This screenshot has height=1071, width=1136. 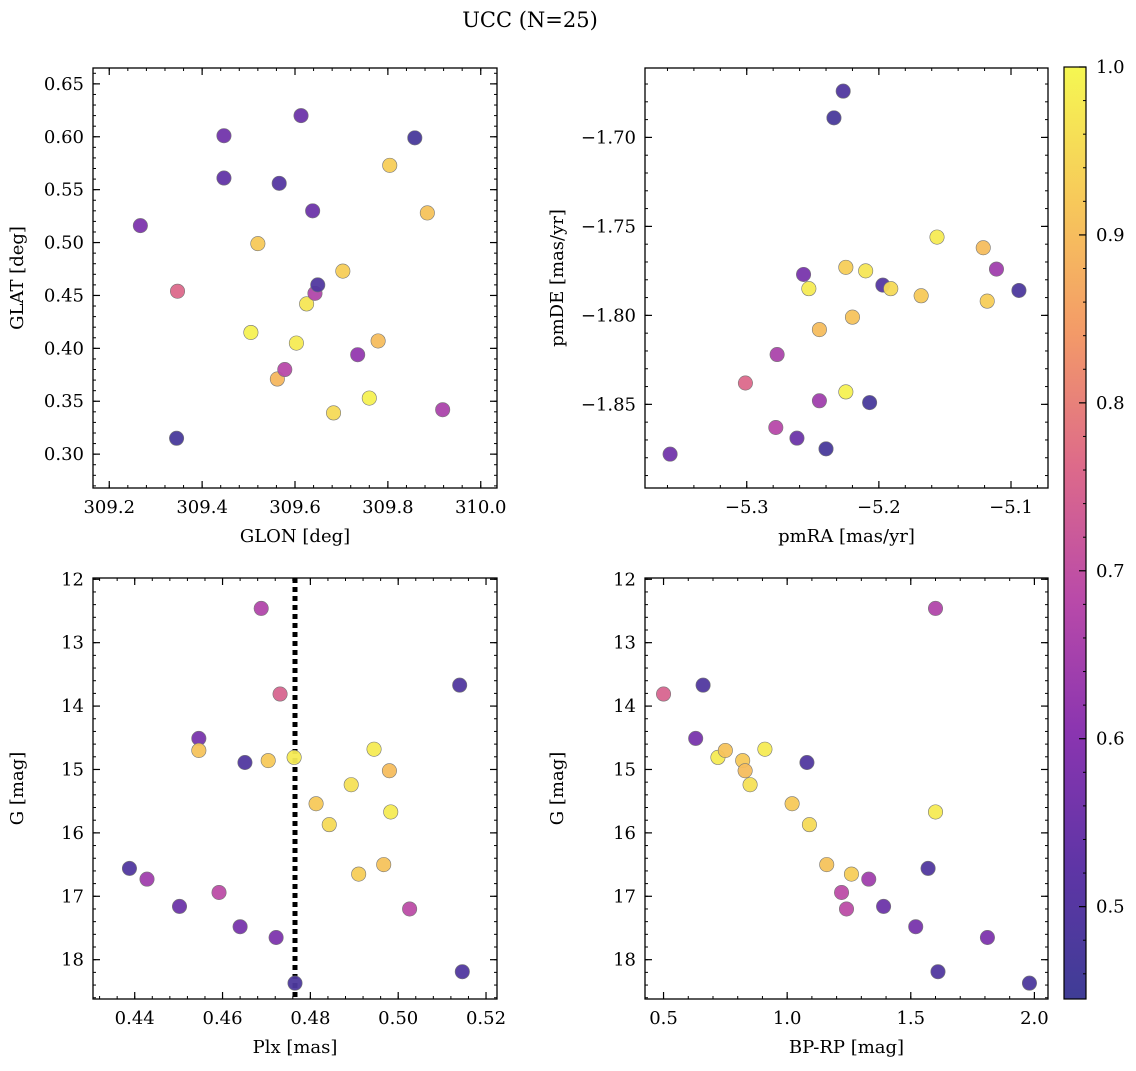 I want to click on y-tick-label: 16, so click(x=72, y=833).